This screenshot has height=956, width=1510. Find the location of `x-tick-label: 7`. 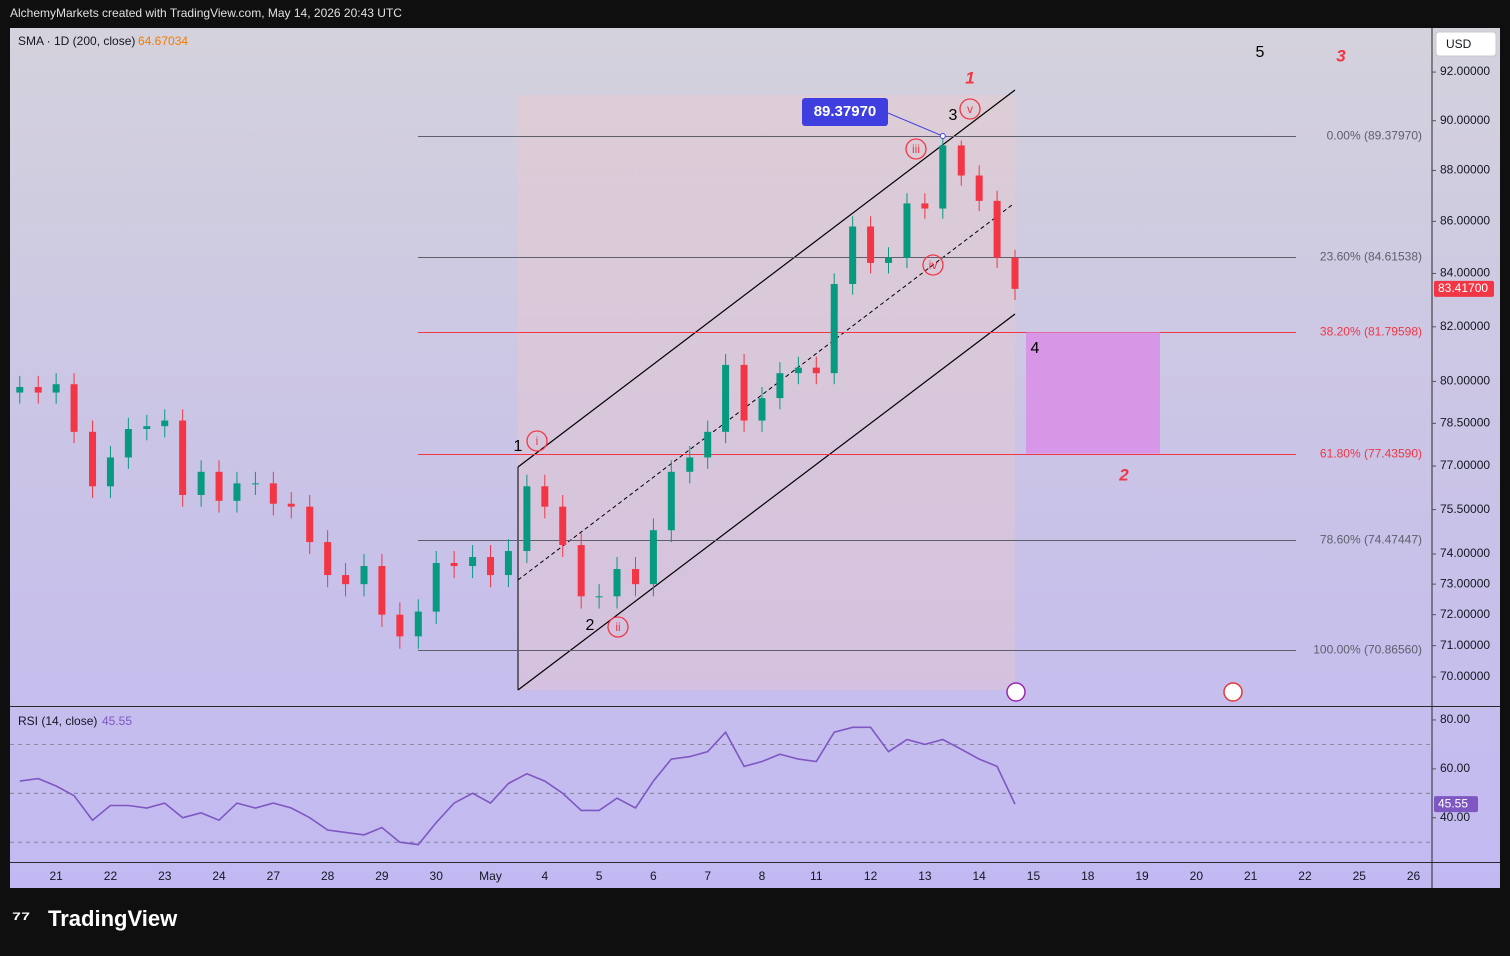

x-tick-label: 7 is located at coordinates (707, 876).